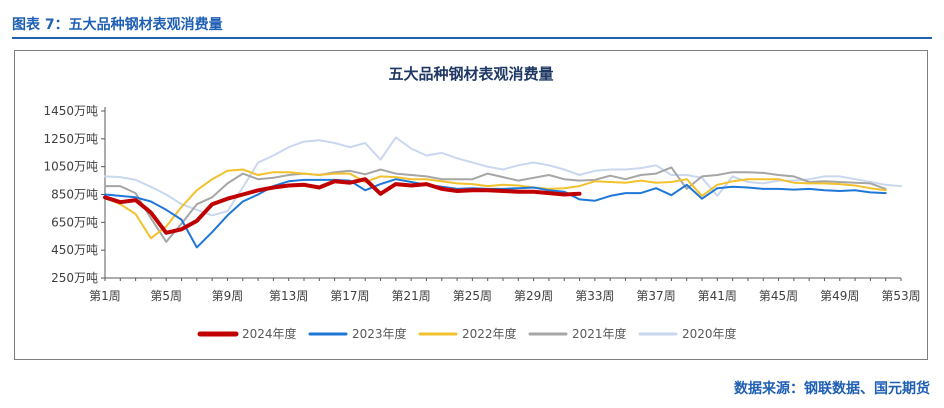 The height and width of the screenshot is (408, 944). I want to click on series-line-2024年度, so click(342, 206).